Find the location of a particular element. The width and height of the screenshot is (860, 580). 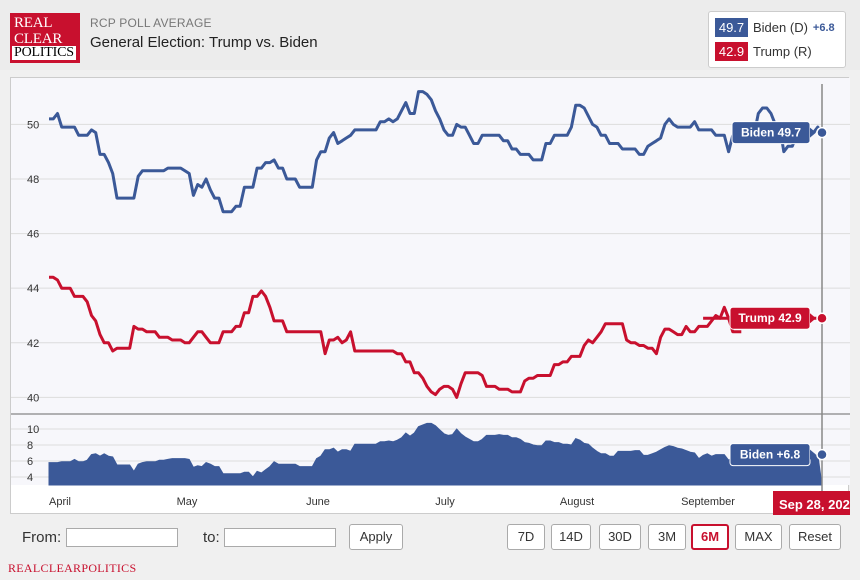

legend-value-trump: 42.9 is located at coordinates (731, 51).